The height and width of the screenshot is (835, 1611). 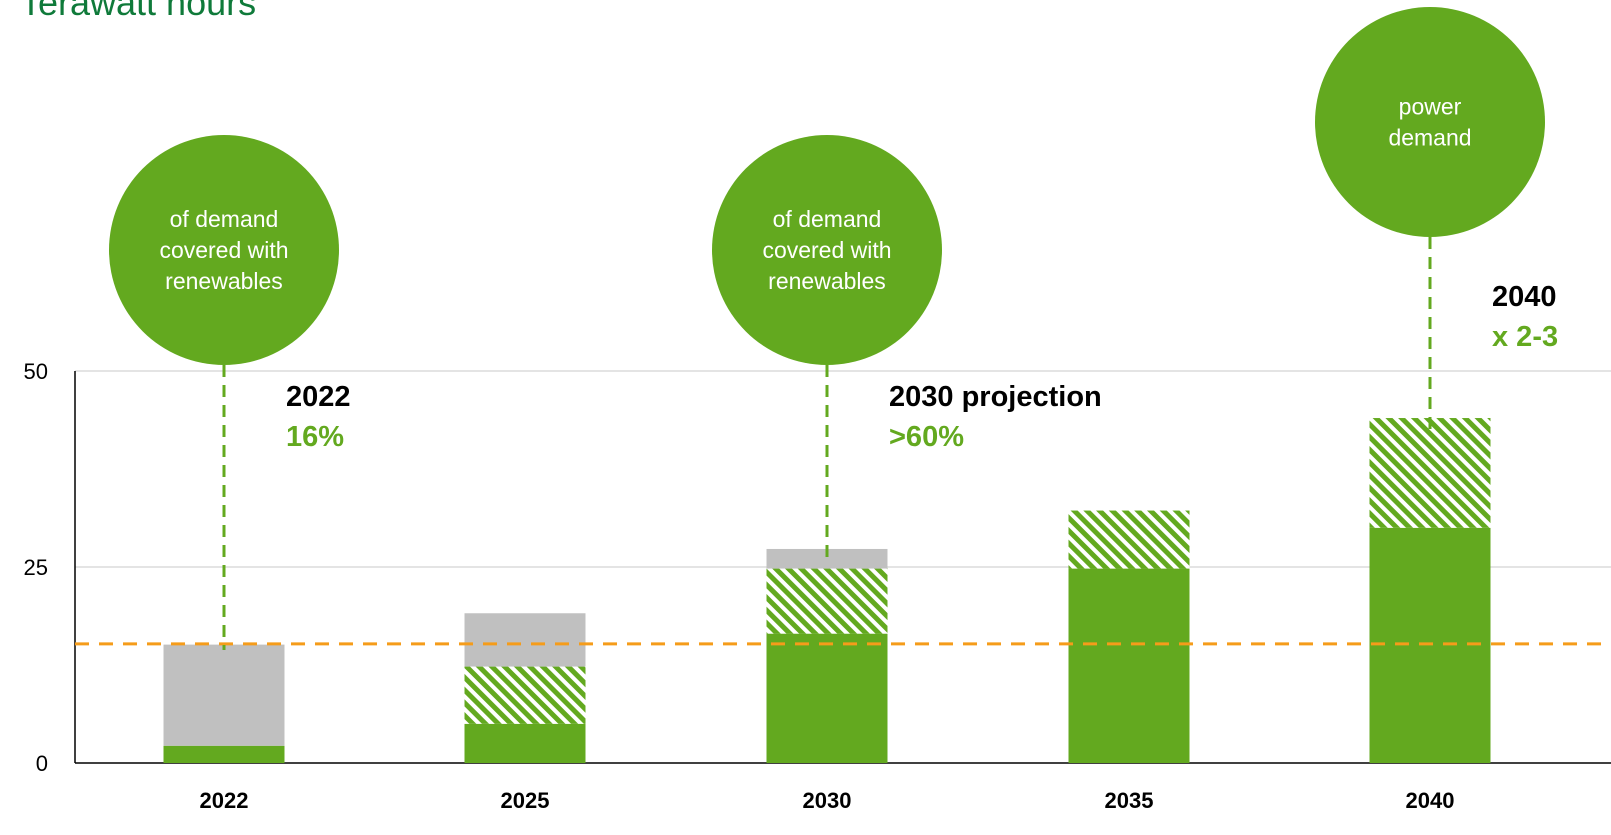 I want to click on bar-renewable-2035, so click(x=1129, y=665).